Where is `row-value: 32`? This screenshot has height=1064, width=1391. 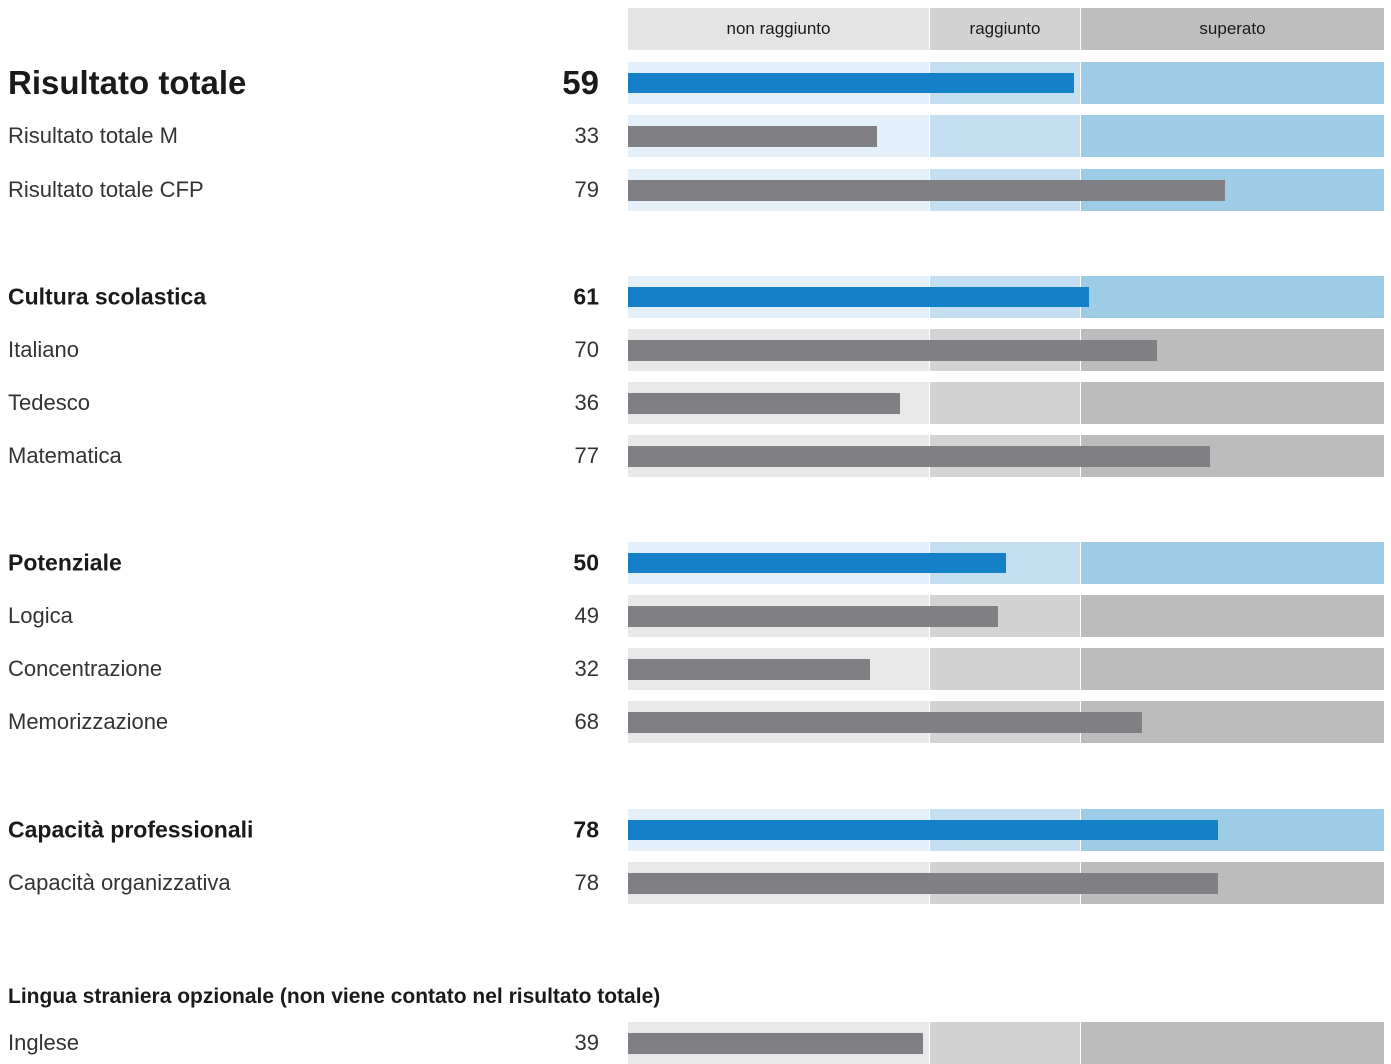 row-value: 32 is located at coordinates (586, 668).